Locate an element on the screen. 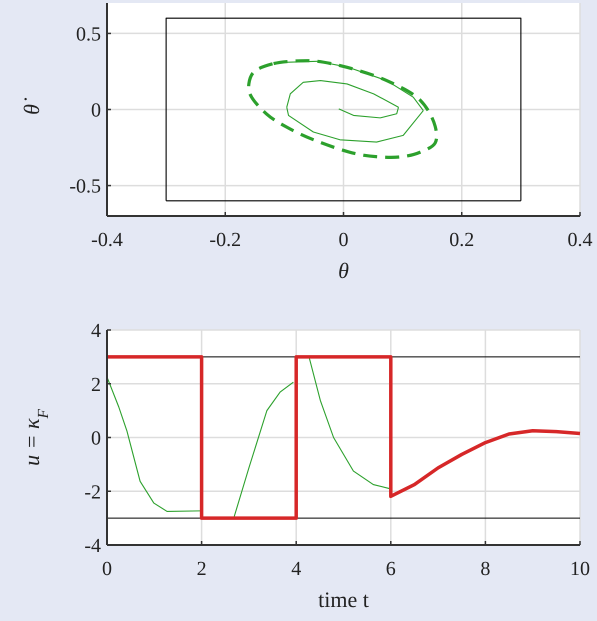 Image resolution: width=597 pixels, height=621 pixels. y-tick-label: 2 is located at coordinates (96, 385).